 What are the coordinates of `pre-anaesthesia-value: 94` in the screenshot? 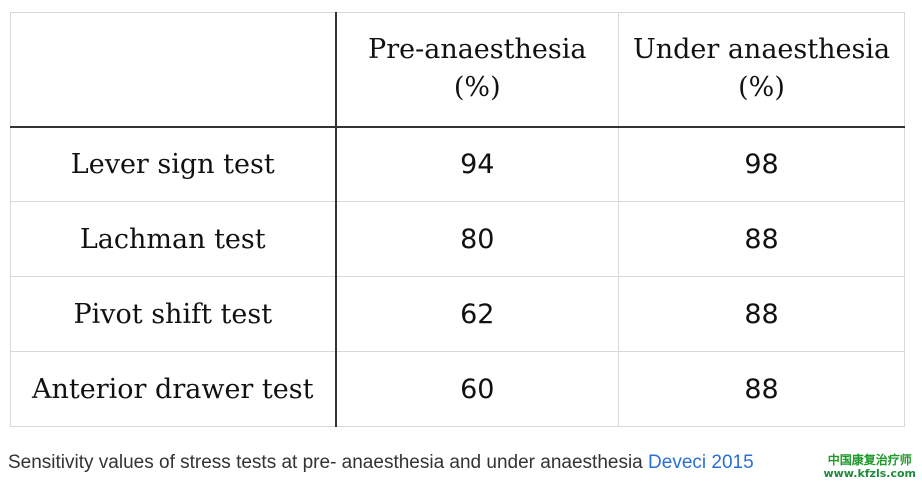 It's located at (477, 164).